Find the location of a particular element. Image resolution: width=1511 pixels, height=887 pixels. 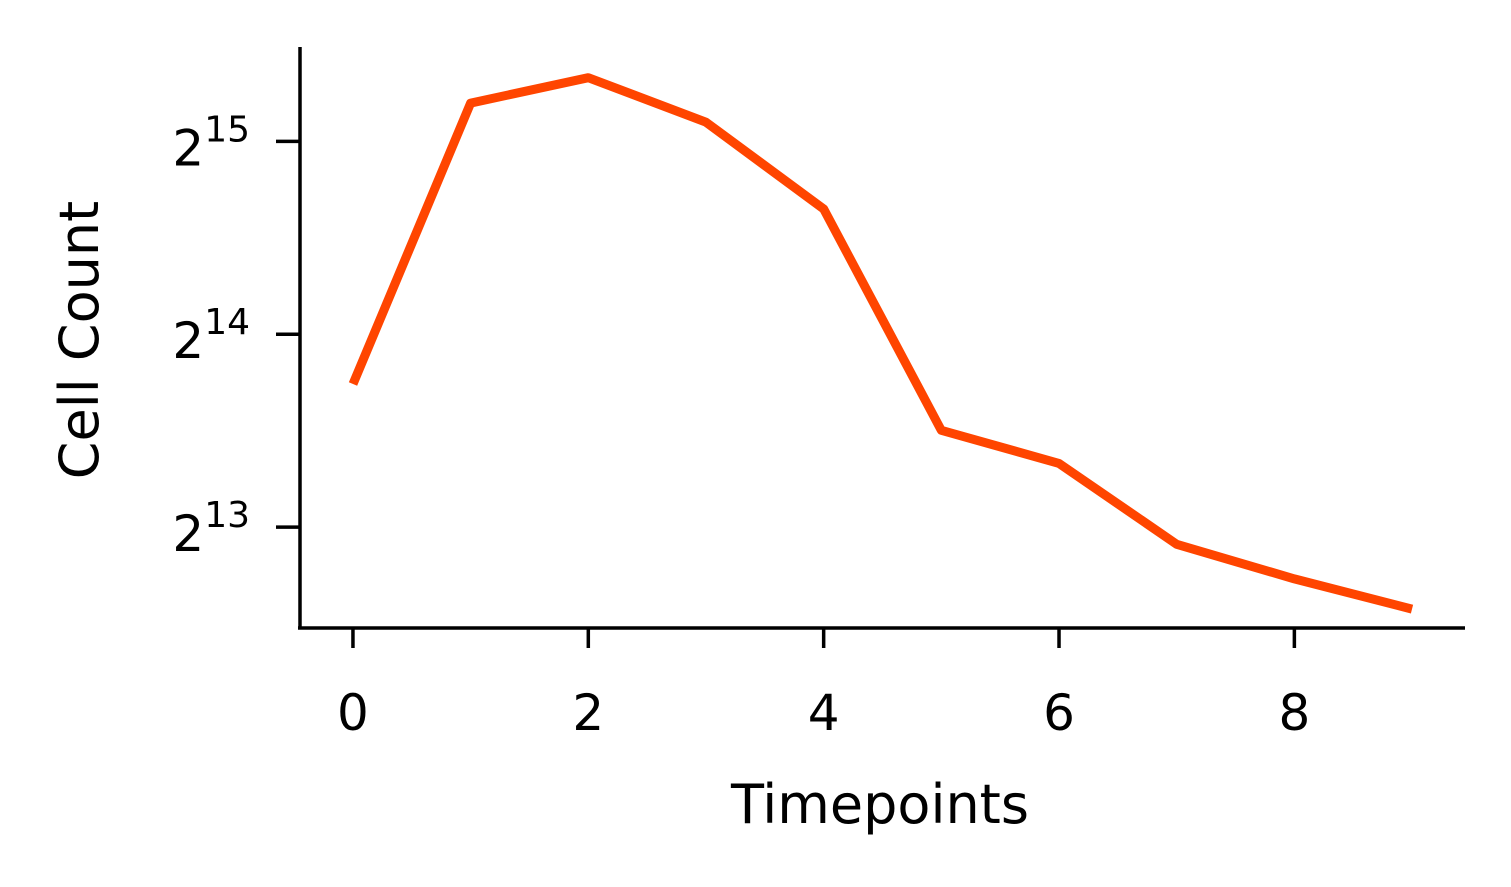

x-axis-label: Timepoints is located at coordinates (879, 804).